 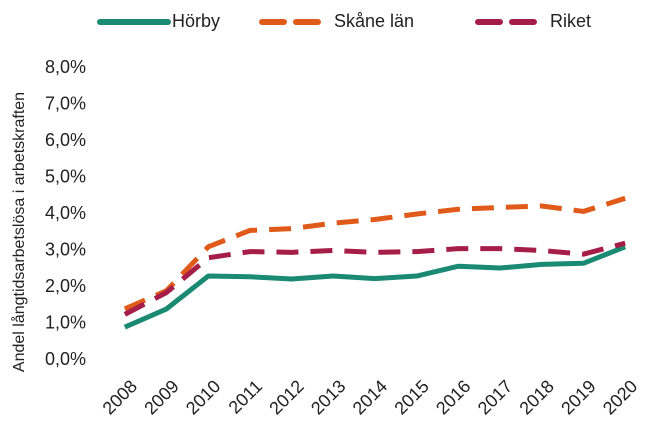 What do you see at coordinates (19, 232) in the screenshot?
I see `y-axis-label: Andel långtidsarbetslösa i arbetskraften` at bounding box center [19, 232].